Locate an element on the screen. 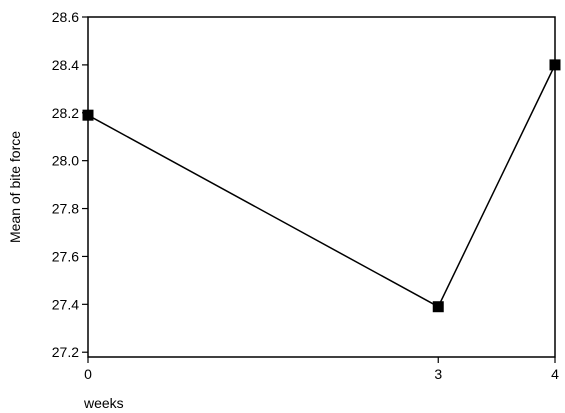 The width and height of the screenshot is (565, 413). y-axis: 27.2 27.4 27.6 27.8 28.0 28.2 28.4 28.6 is located at coordinates (70, 184).